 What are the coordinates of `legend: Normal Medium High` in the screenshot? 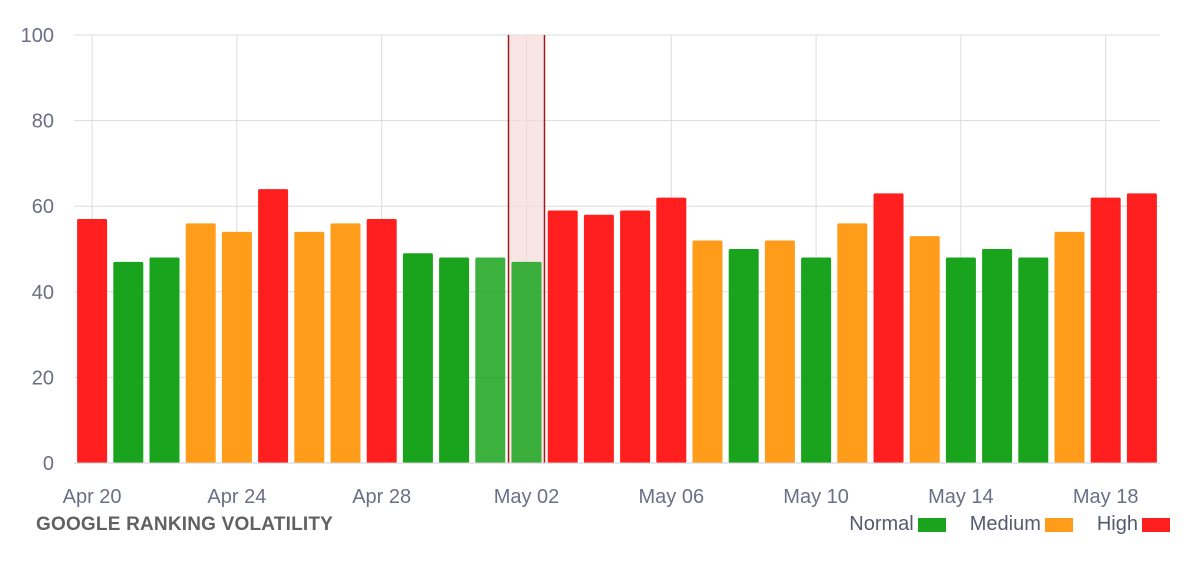 It's located at (997, 524).